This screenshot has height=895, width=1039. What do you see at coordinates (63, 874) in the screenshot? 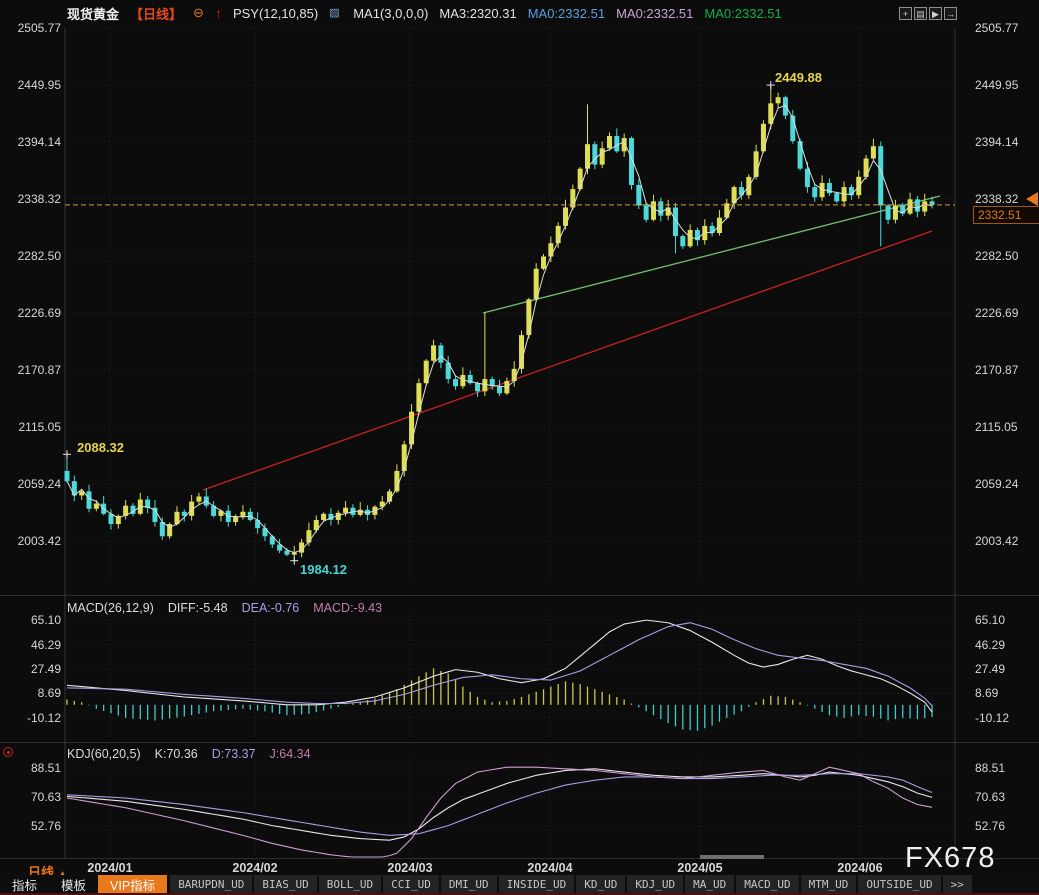
I see `triangle-up-icon: ▲` at bounding box center [63, 874].